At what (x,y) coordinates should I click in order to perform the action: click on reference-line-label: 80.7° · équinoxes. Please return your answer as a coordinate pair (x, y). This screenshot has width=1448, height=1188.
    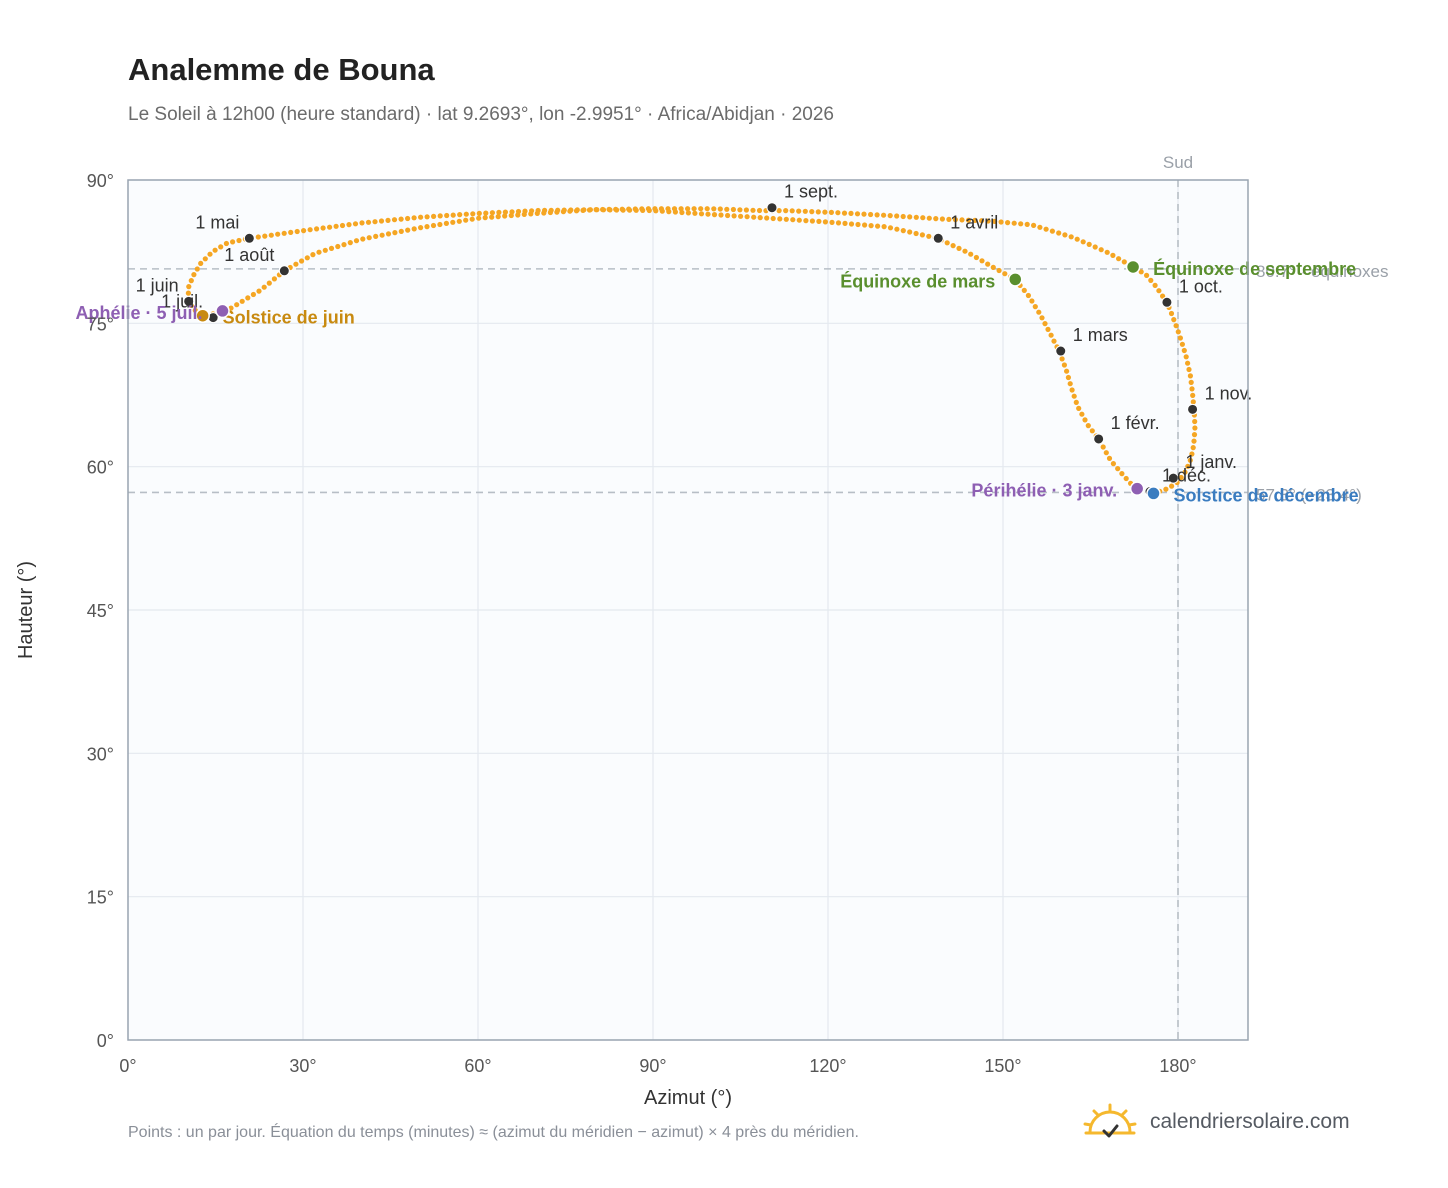
    Looking at the image, I should click on (1322, 271).